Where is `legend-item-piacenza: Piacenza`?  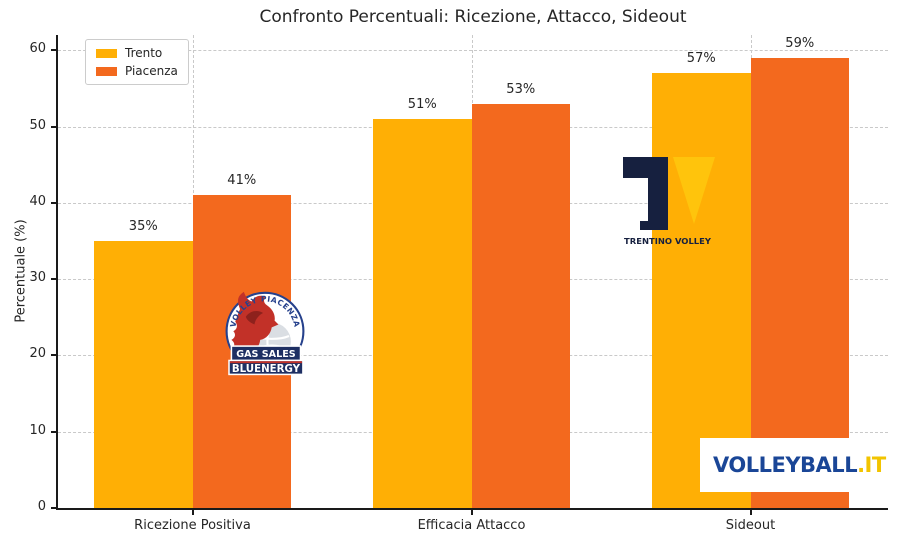
legend-item-piacenza: Piacenza is located at coordinates (137, 71).